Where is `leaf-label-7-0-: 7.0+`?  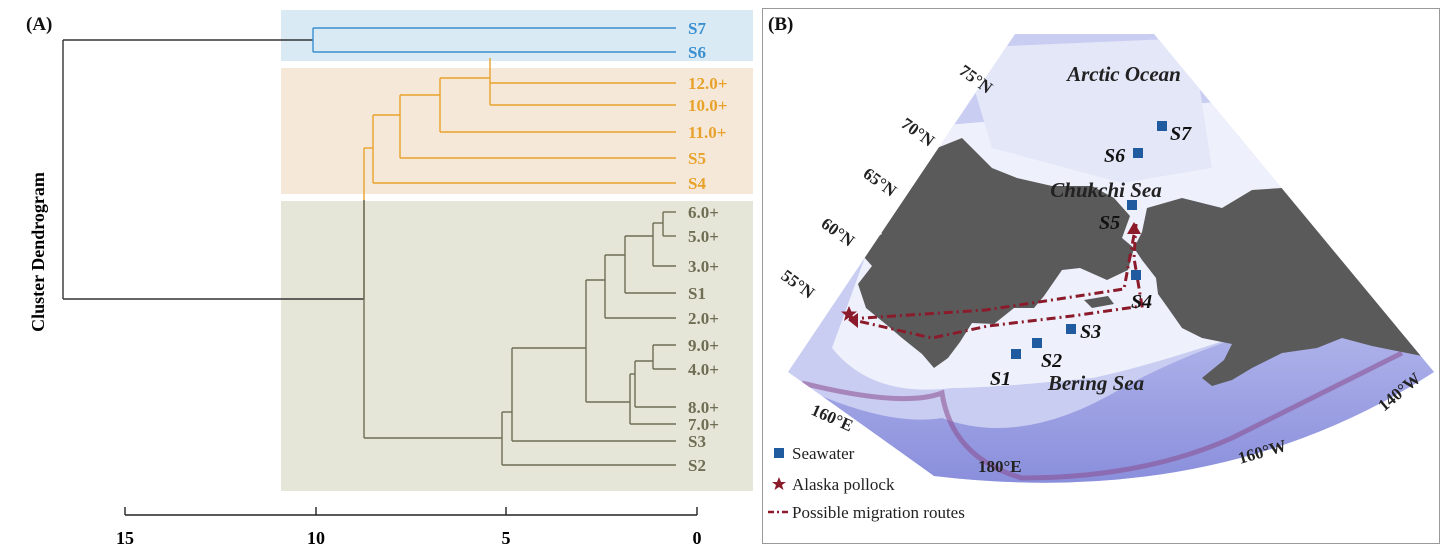 leaf-label-7-0-: 7.0+ is located at coordinates (703, 424).